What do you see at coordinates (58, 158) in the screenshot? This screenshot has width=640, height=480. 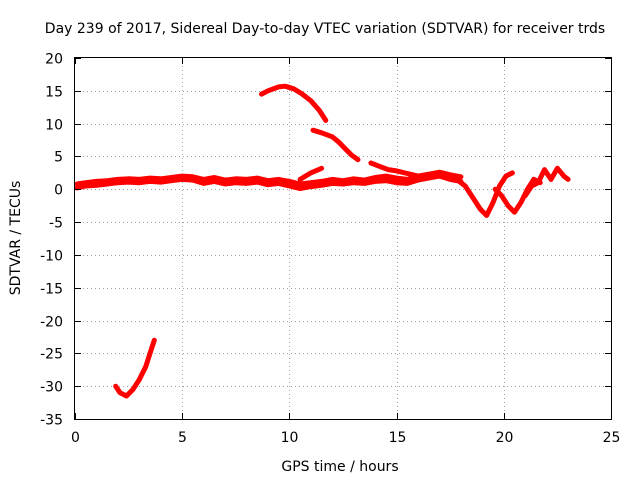 I see `y-tick-label: 5` at bounding box center [58, 158].